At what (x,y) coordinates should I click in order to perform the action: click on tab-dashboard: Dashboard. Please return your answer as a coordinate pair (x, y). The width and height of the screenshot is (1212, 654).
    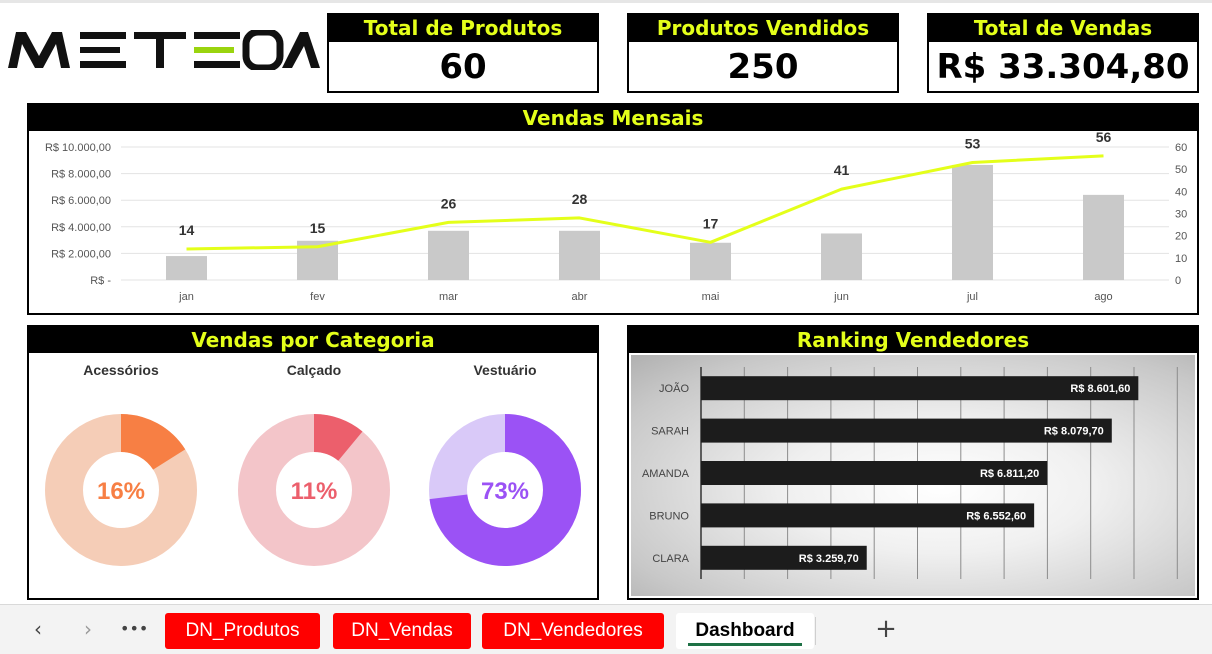
    Looking at the image, I should click on (745, 631).